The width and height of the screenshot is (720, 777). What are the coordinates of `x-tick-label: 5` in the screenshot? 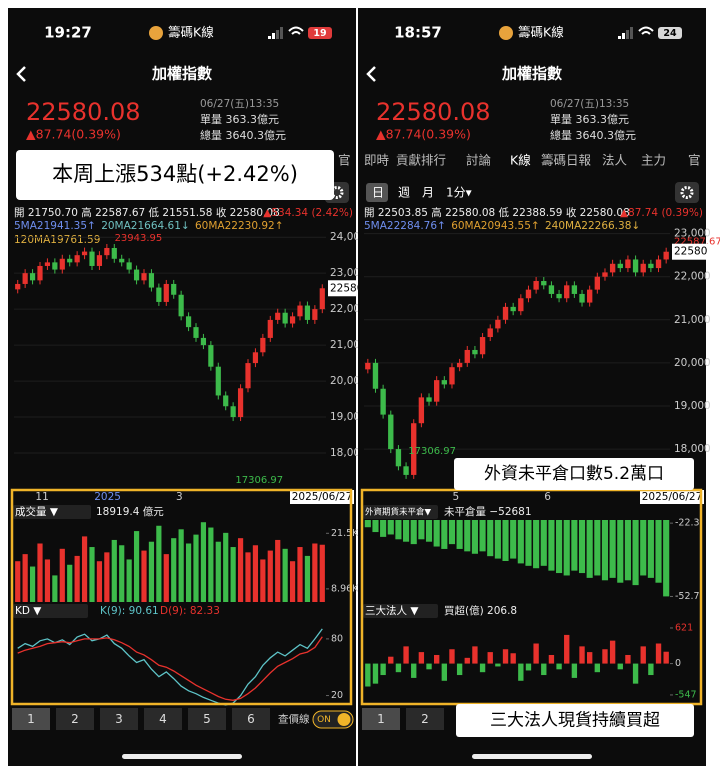 It's located at (455, 497).